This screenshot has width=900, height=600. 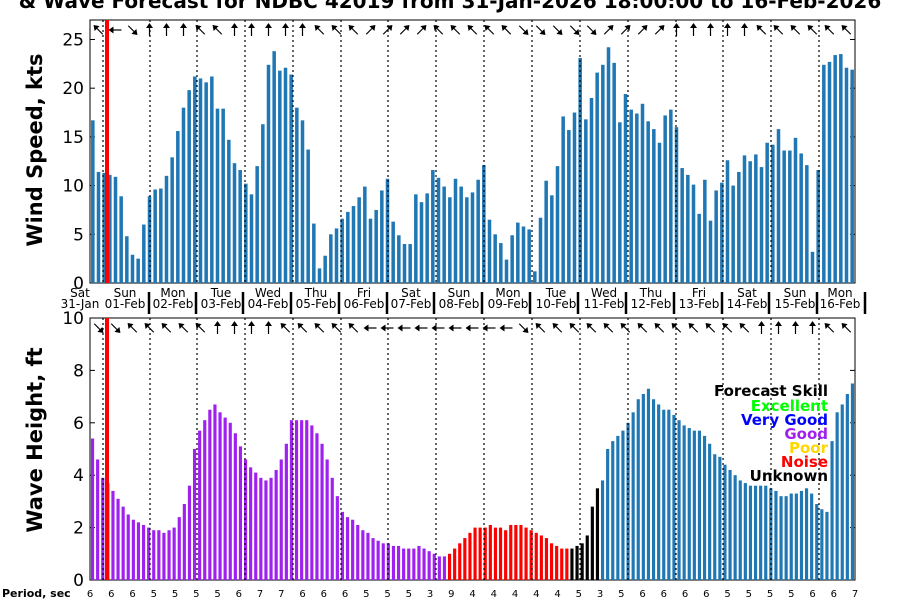 I want to click on day-date-label: 31-Jan, so click(x=80, y=304).